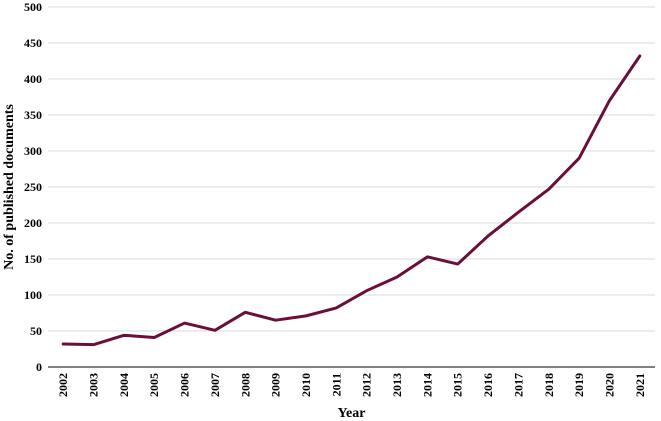 The image size is (661, 421). I want to click on y-tick-label: 500, so click(33, 7).